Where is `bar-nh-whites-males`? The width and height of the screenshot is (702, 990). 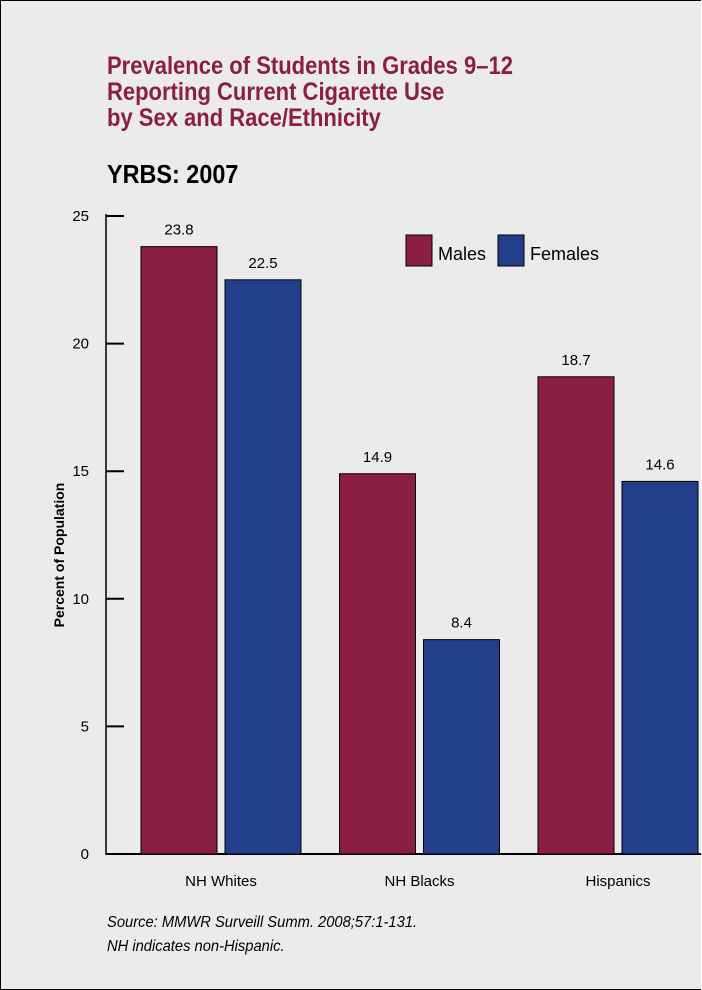 bar-nh-whites-males is located at coordinates (179, 550).